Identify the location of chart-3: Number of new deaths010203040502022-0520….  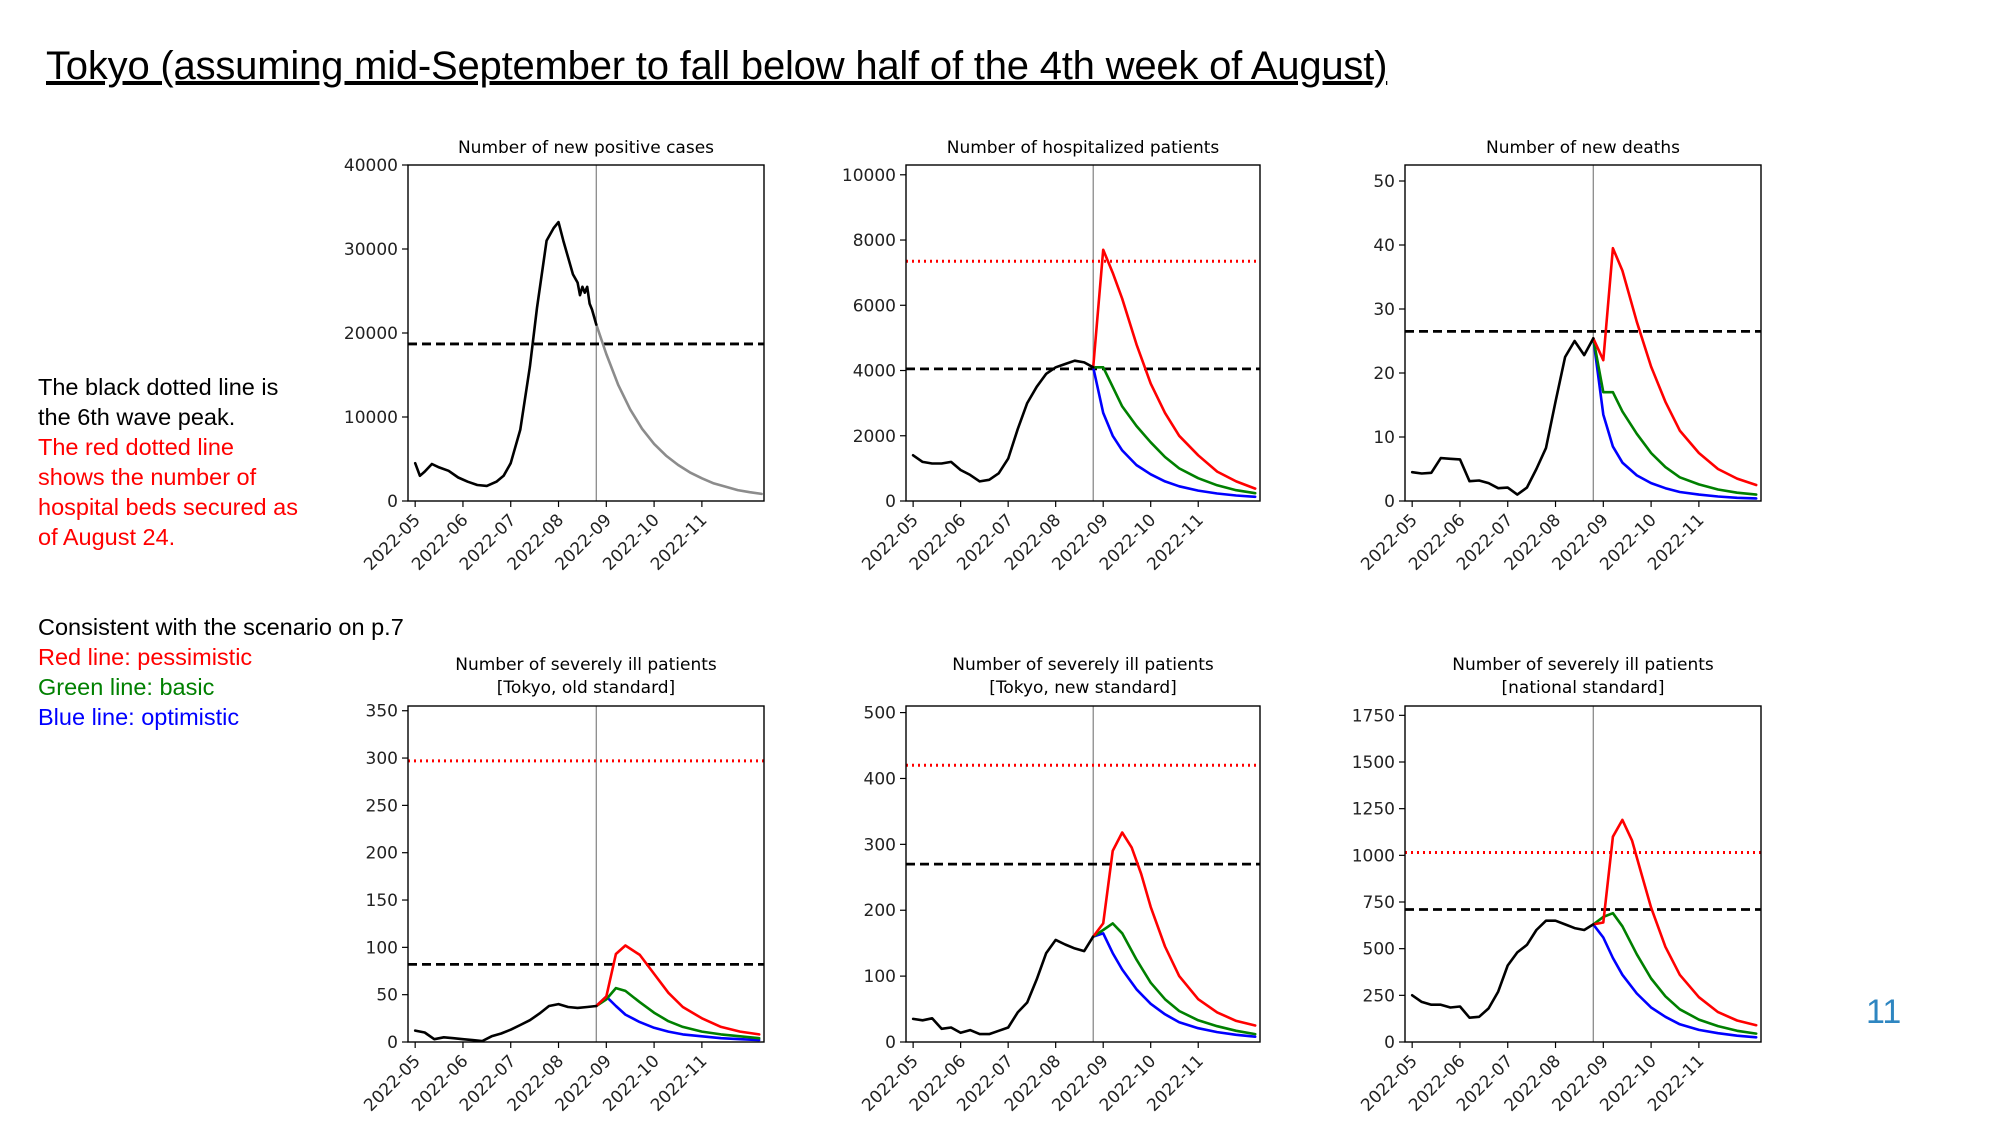
(1559, 356).